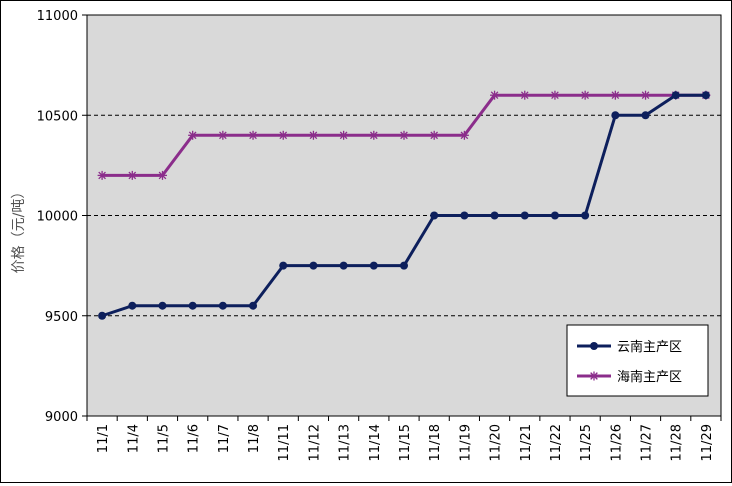 The height and width of the screenshot is (486, 732). I want to click on y-tick-label: 10500, so click(57, 116).